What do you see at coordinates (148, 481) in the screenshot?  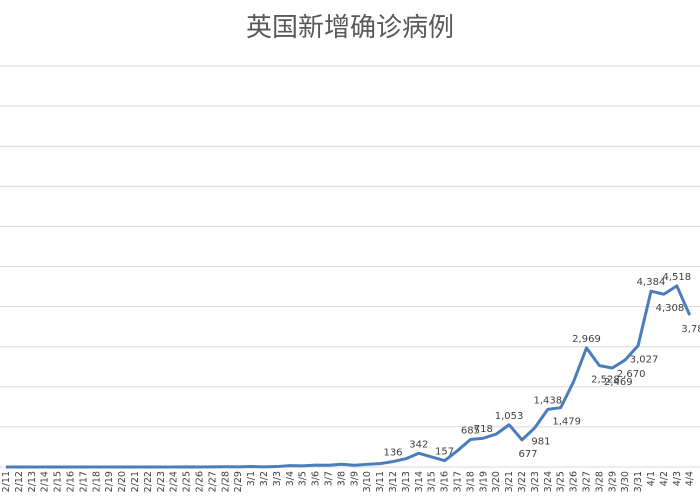 I see `x-tick-label: 2/22` at bounding box center [148, 481].